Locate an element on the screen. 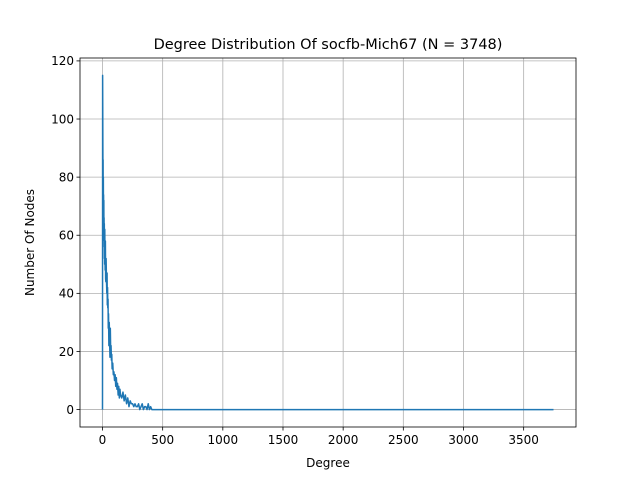 This screenshot has width=640, height=480. x-tick-label: 0 is located at coordinates (103, 440).